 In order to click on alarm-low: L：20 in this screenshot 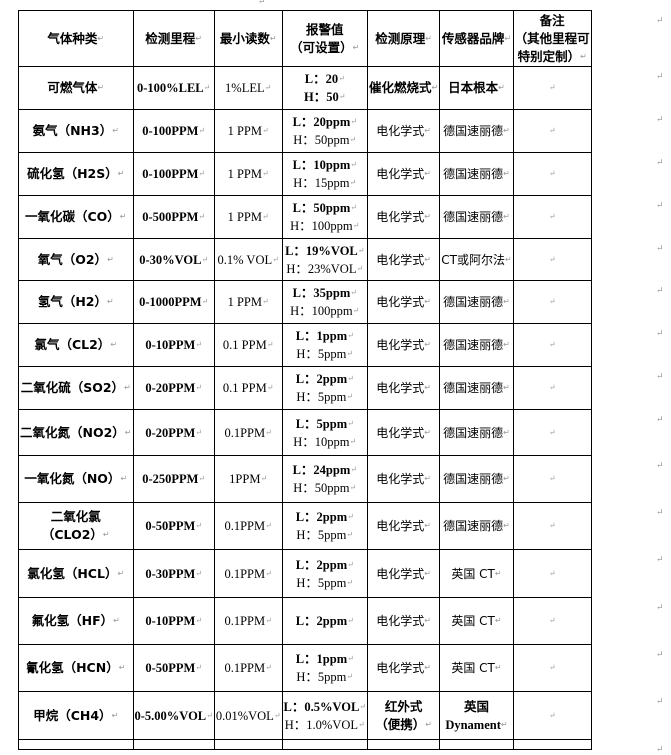, I will do `click(325, 79)`.